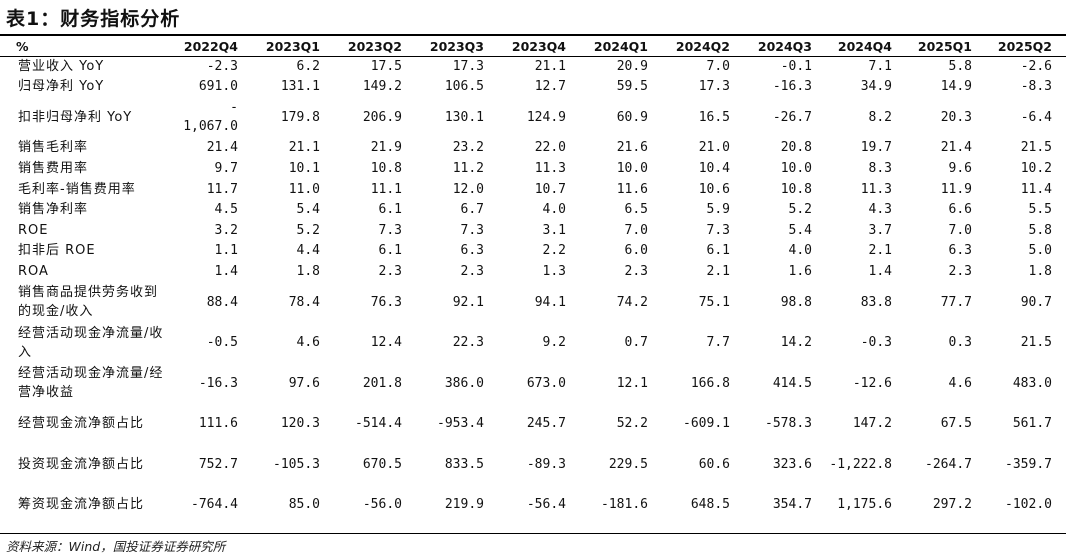  Describe the element at coordinates (308, 251) in the screenshot. I see `value-cell: 4.4` at that location.